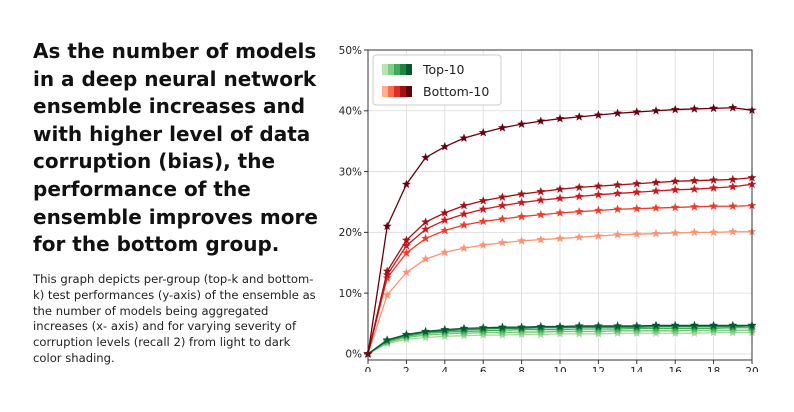 Image resolution: width=794 pixels, height=412 pixels. What do you see at coordinates (559, 369) in the screenshot?
I see `x-tick-label-5: 10` at bounding box center [559, 369].